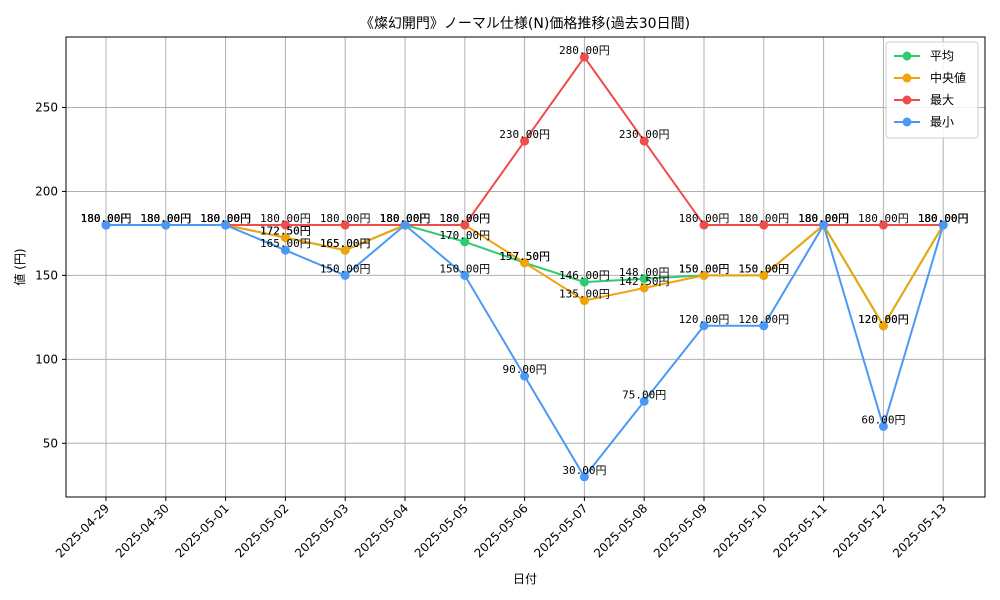 This screenshot has width=1000, height=600. Describe the element at coordinates (644, 394) in the screenshot. I see `data-label: 75.00円` at that location.